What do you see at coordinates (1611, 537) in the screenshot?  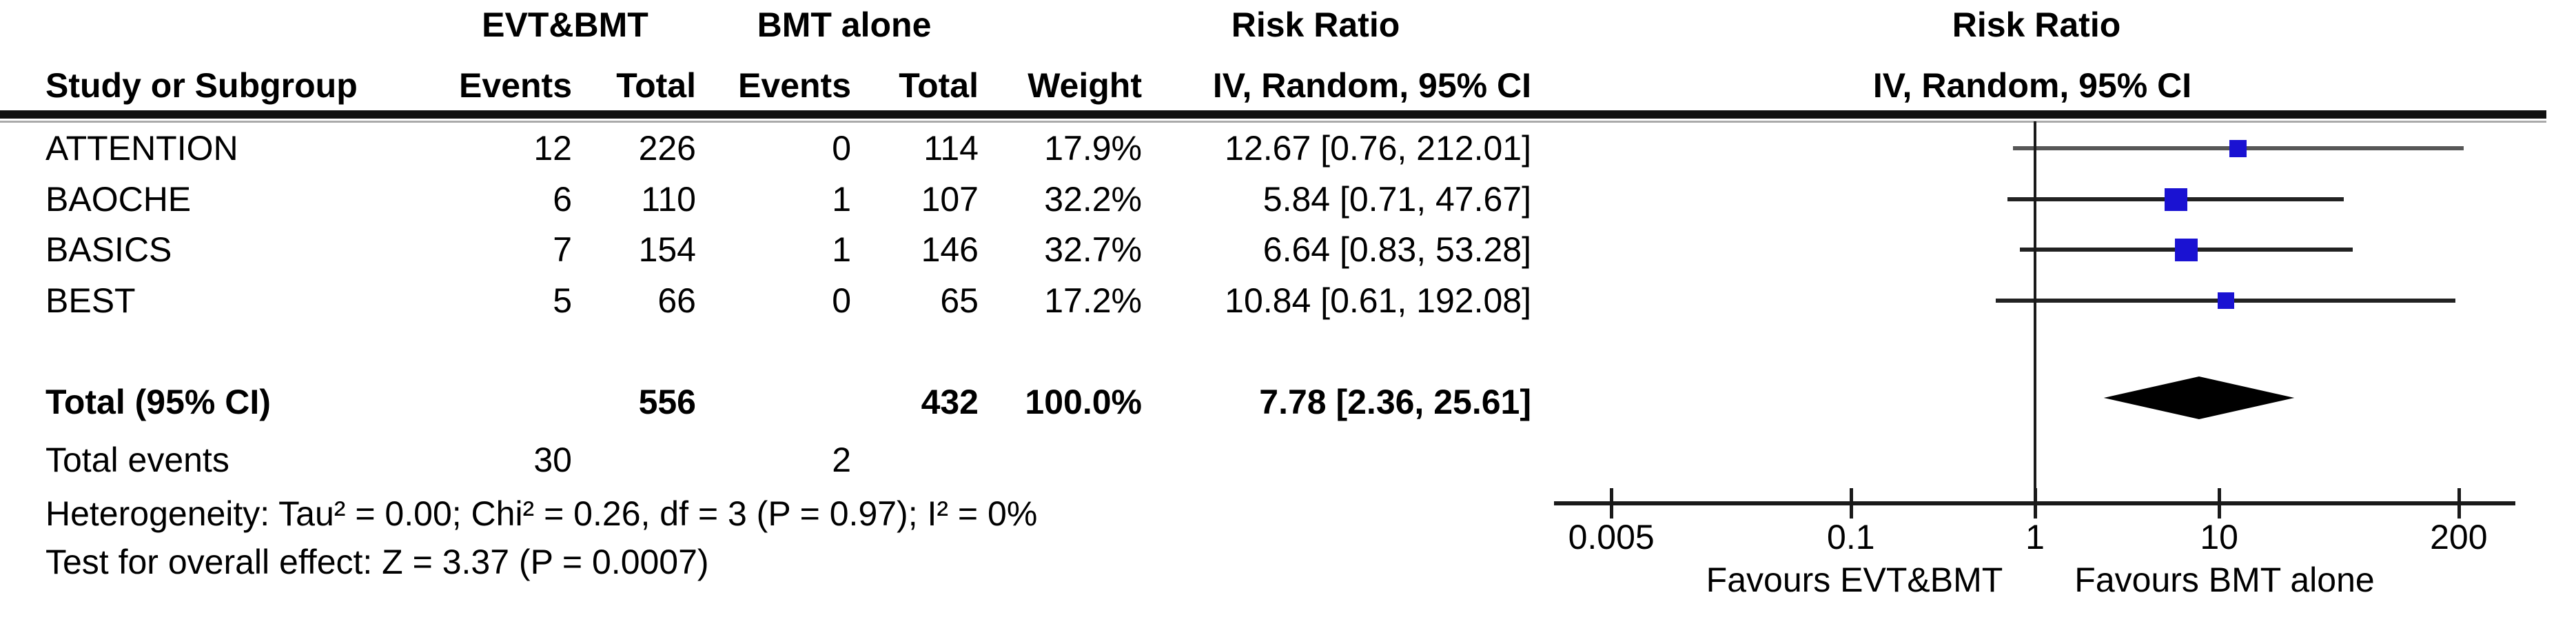 I see `x-axis-tick-label: 0.005` at bounding box center [1611, 537].